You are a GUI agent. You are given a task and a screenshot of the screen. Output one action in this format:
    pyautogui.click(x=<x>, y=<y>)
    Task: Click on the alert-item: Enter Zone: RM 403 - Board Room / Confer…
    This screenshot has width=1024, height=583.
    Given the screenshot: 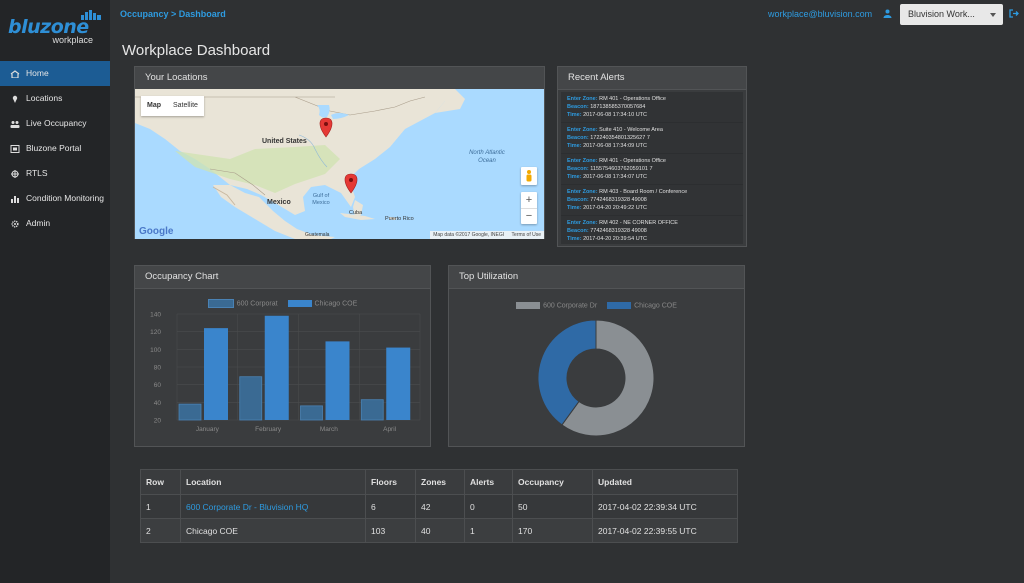 What is the action you would take?
    pyautogui.click(x=652, y=200)
    